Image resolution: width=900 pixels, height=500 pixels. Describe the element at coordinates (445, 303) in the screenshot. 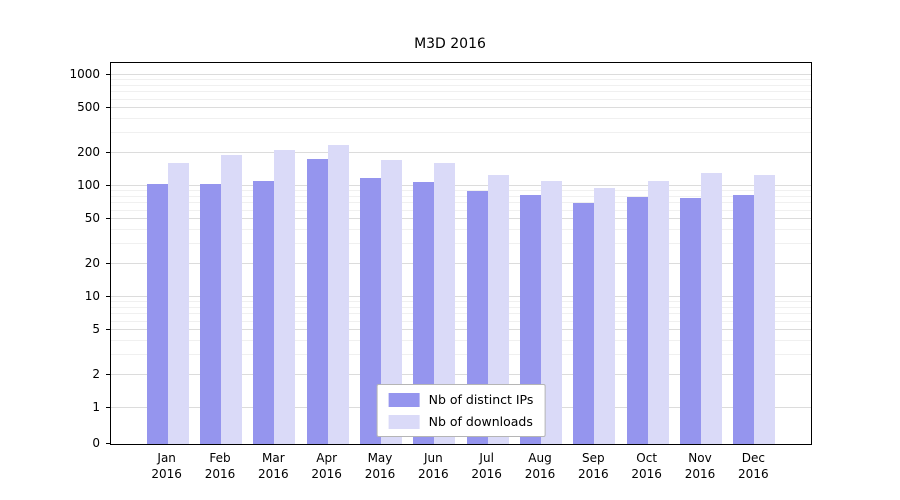

I see `bar-downloads-jun` at that location.